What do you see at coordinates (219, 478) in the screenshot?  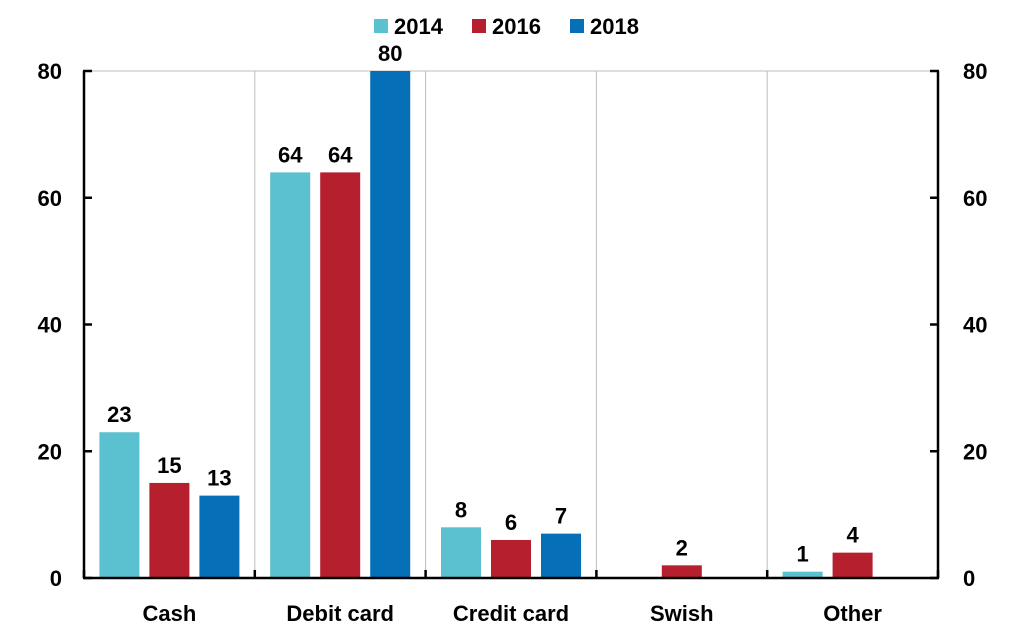 I see `data-label: 13` at bounding box center [219, 478].